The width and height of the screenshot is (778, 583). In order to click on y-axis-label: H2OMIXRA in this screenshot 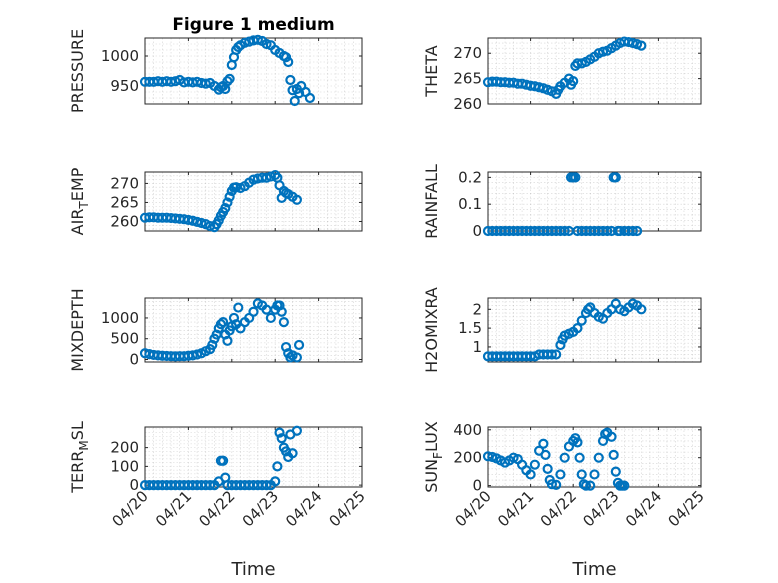, I will do `click(431, 330)`.